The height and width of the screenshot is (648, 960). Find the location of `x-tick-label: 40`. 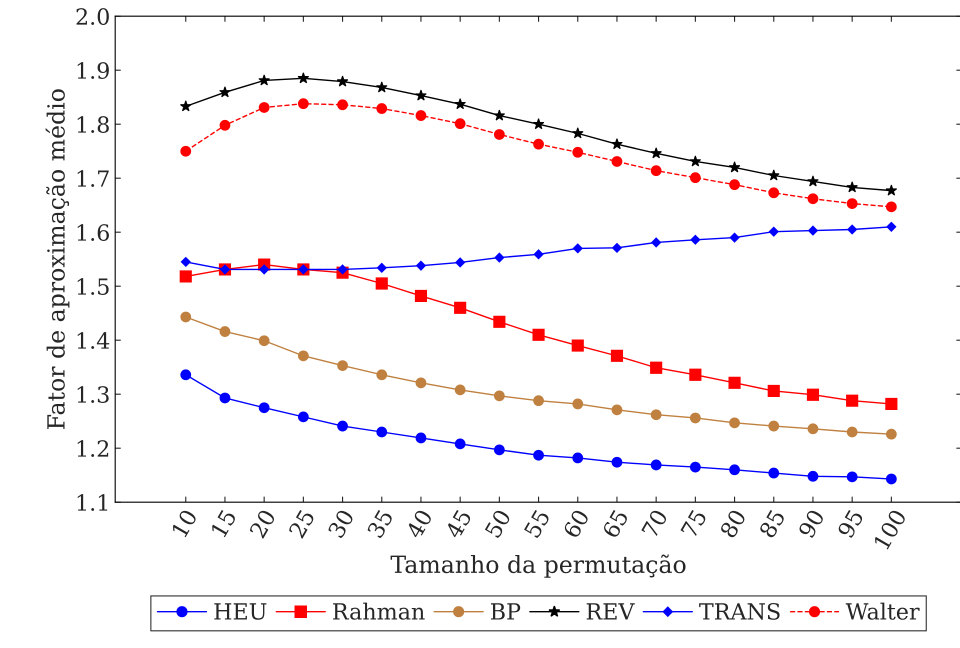

x-tick-label: 40 is located at coordinates (419, 524).